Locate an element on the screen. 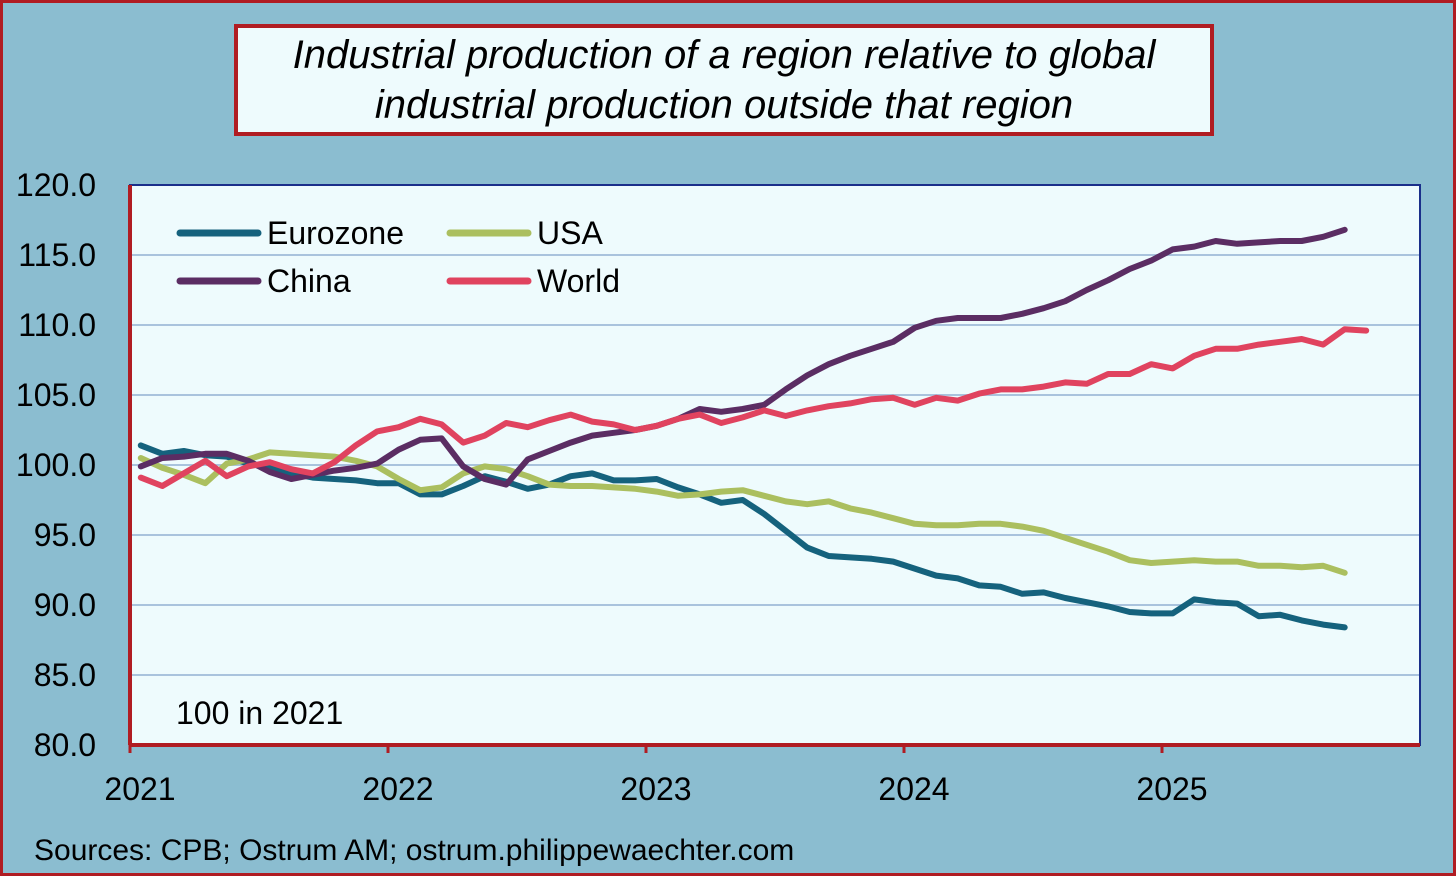 The width and height of the screenshot is (1456, 876). legend-label-eurozone: Eurozone is located at coordinates (335, 233).